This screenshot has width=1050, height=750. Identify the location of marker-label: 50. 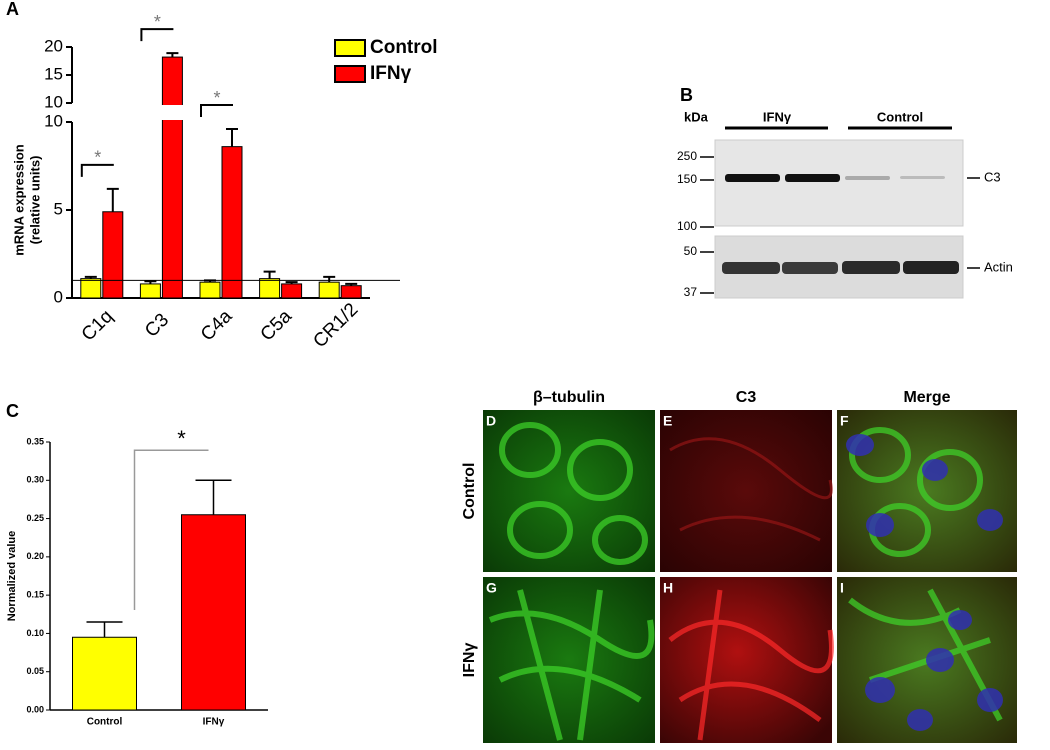
(691, 251).